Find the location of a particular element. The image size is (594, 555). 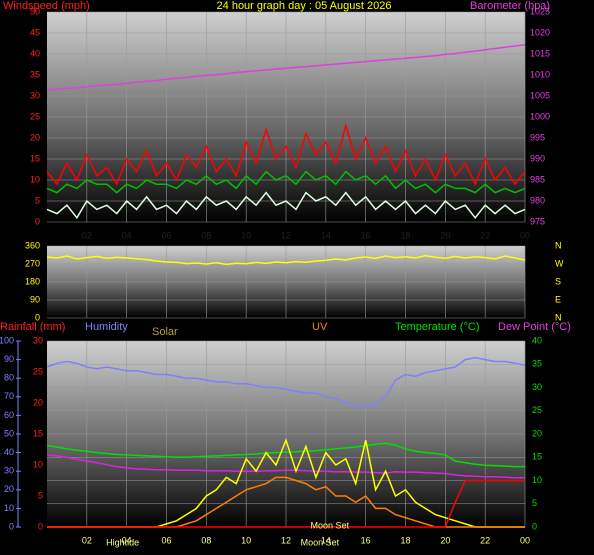

y3-tick-label: 5 is located at coordinates (40, 495).